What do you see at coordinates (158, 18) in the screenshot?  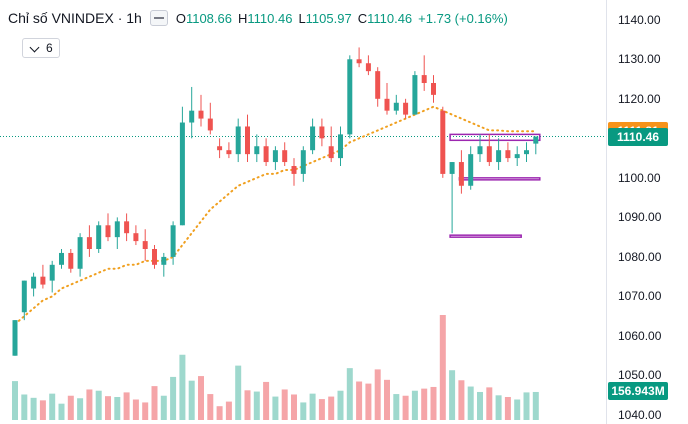 I see `collapse-legend-icon` at bounding box center [158, 18].